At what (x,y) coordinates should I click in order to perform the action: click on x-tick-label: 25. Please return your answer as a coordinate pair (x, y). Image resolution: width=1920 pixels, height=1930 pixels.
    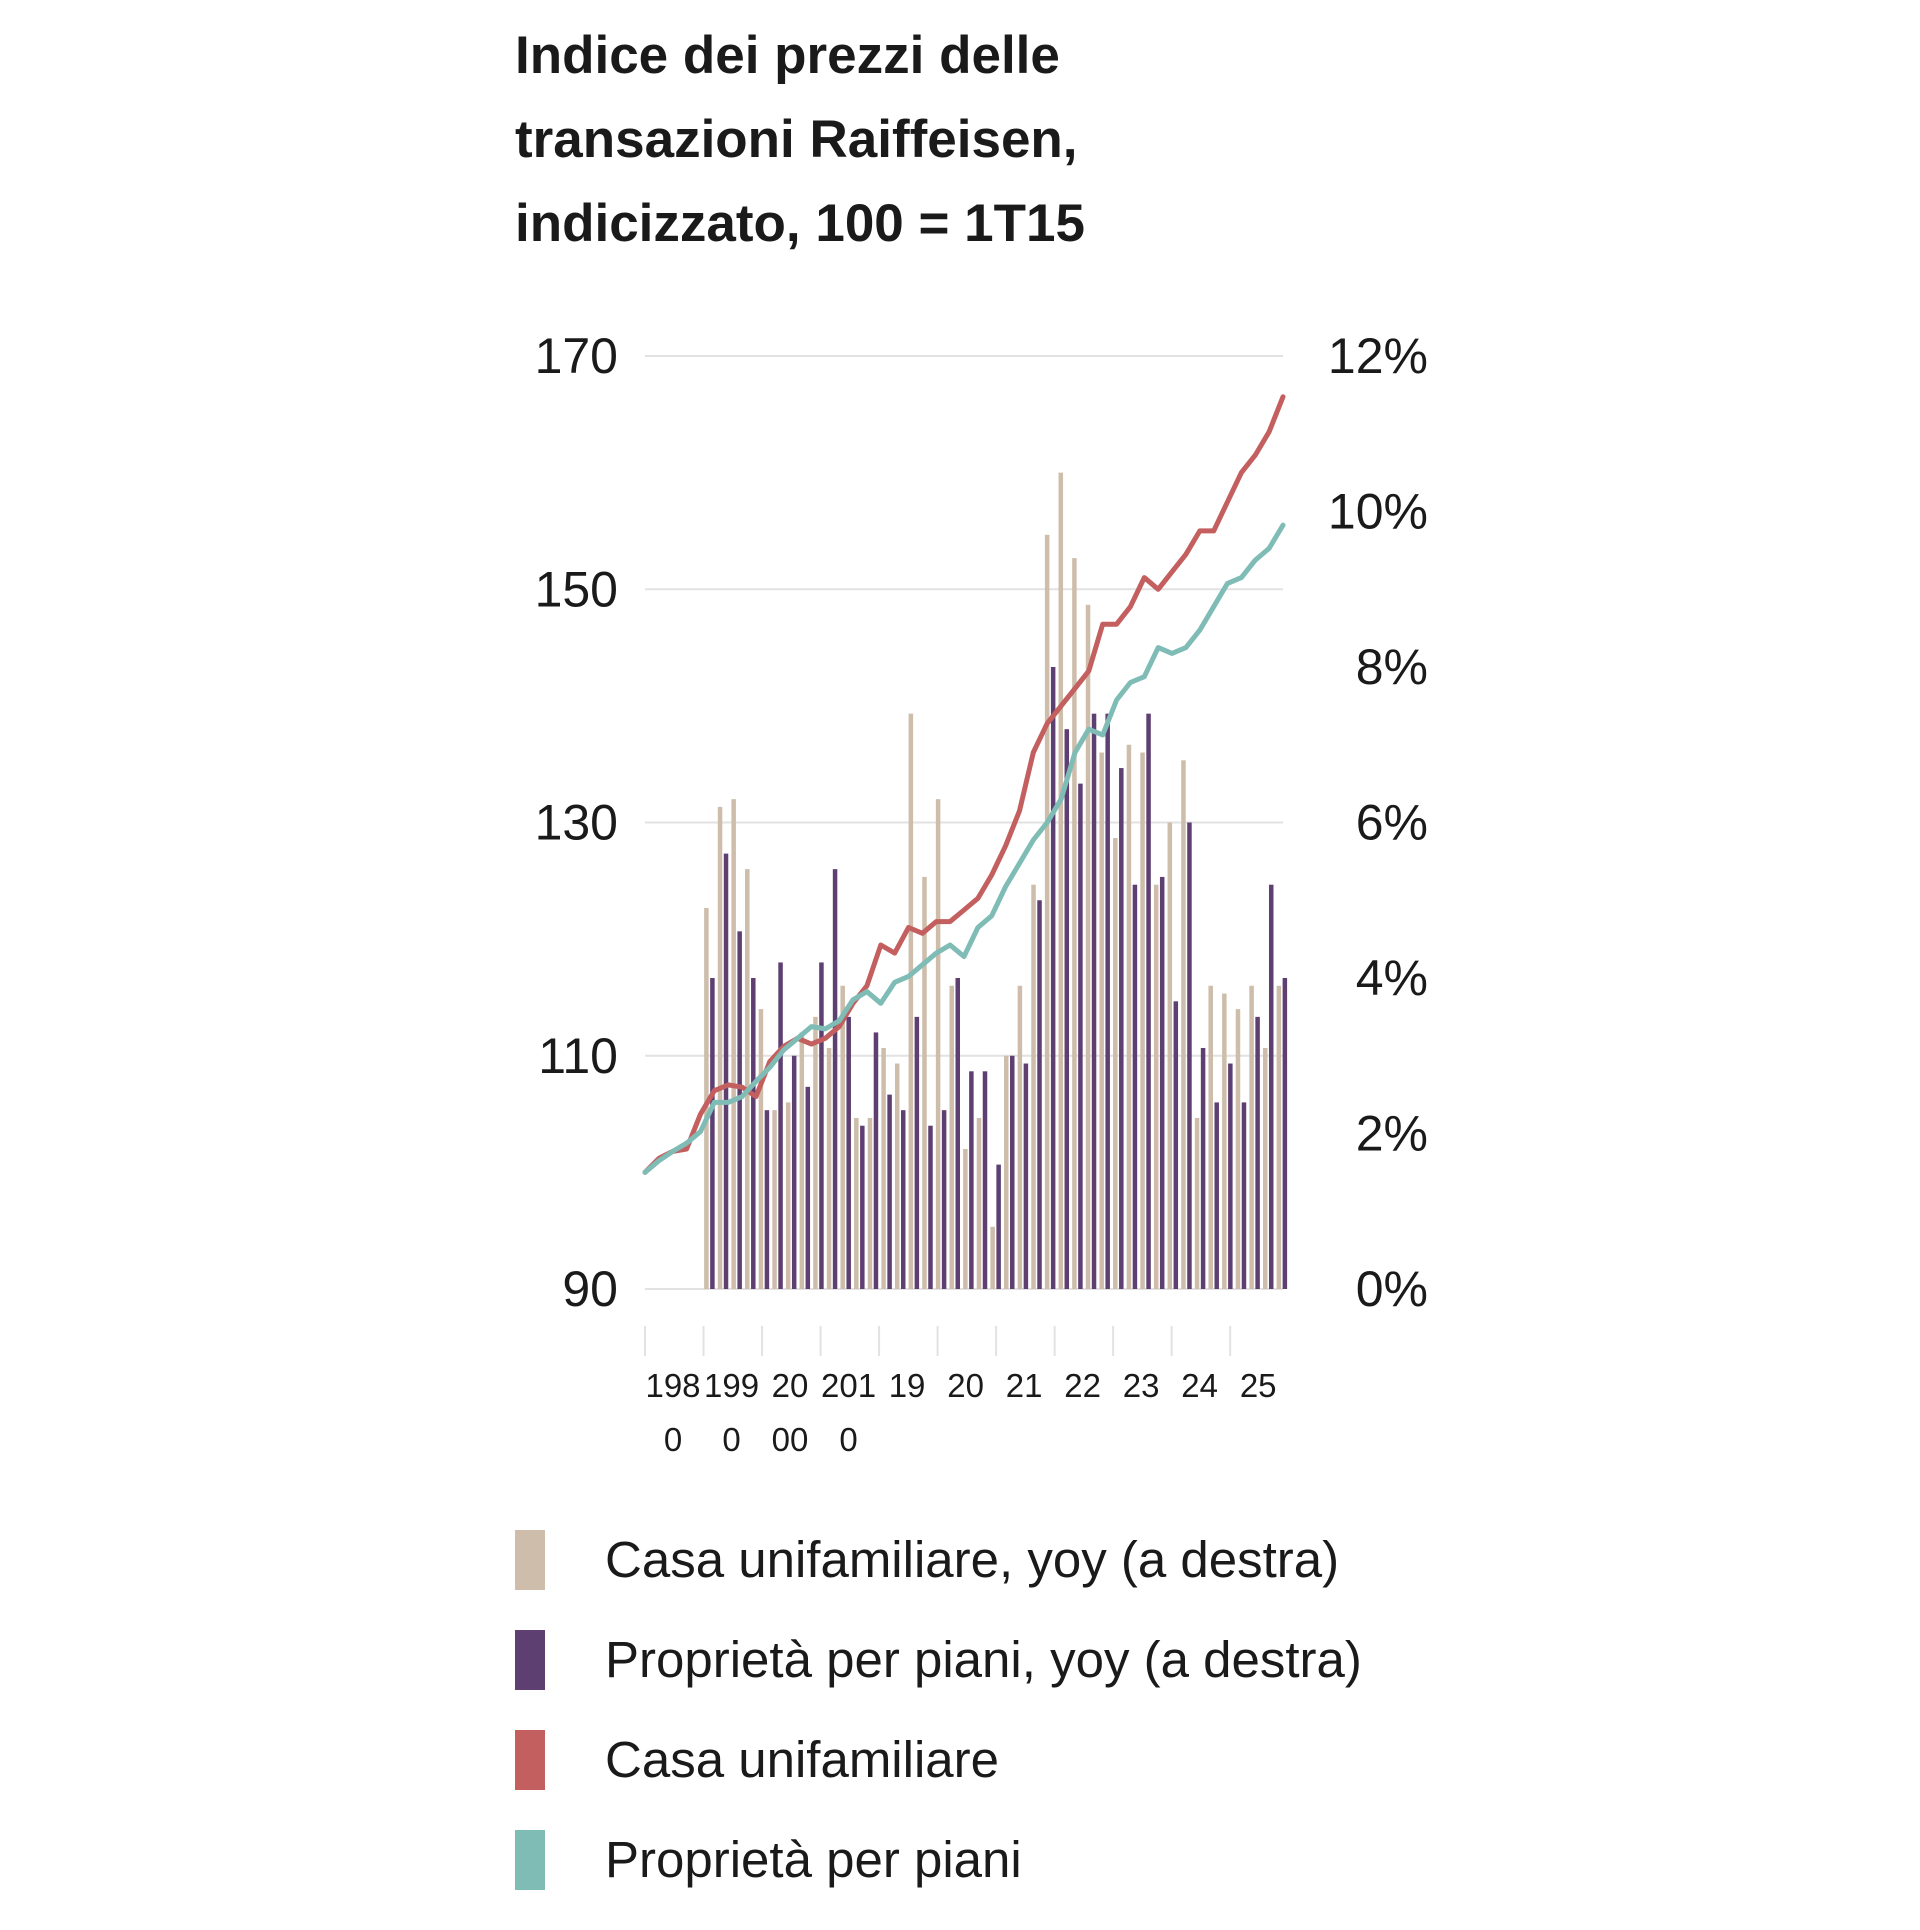
    Looking at the image, I should click on (1258, 1385).